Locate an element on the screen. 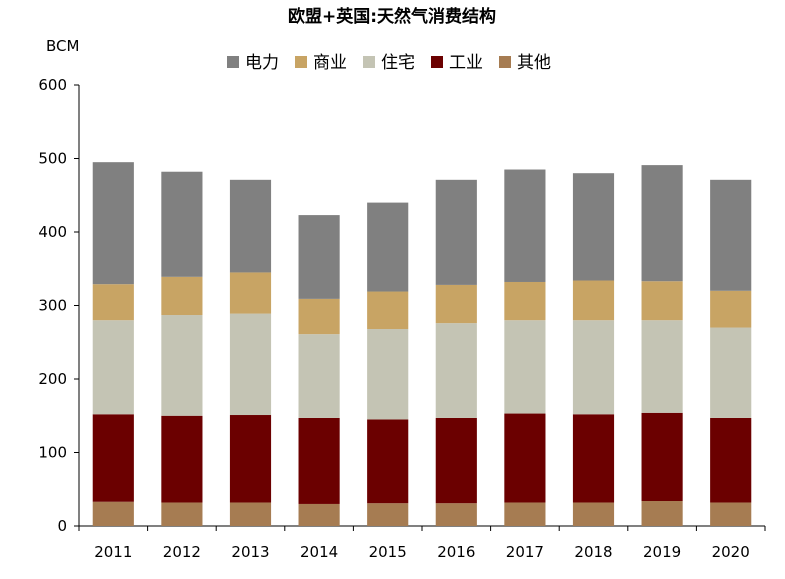 This screenshot has height=579, width=785. legend-label: 电力 is located at coordinates (262, 63).